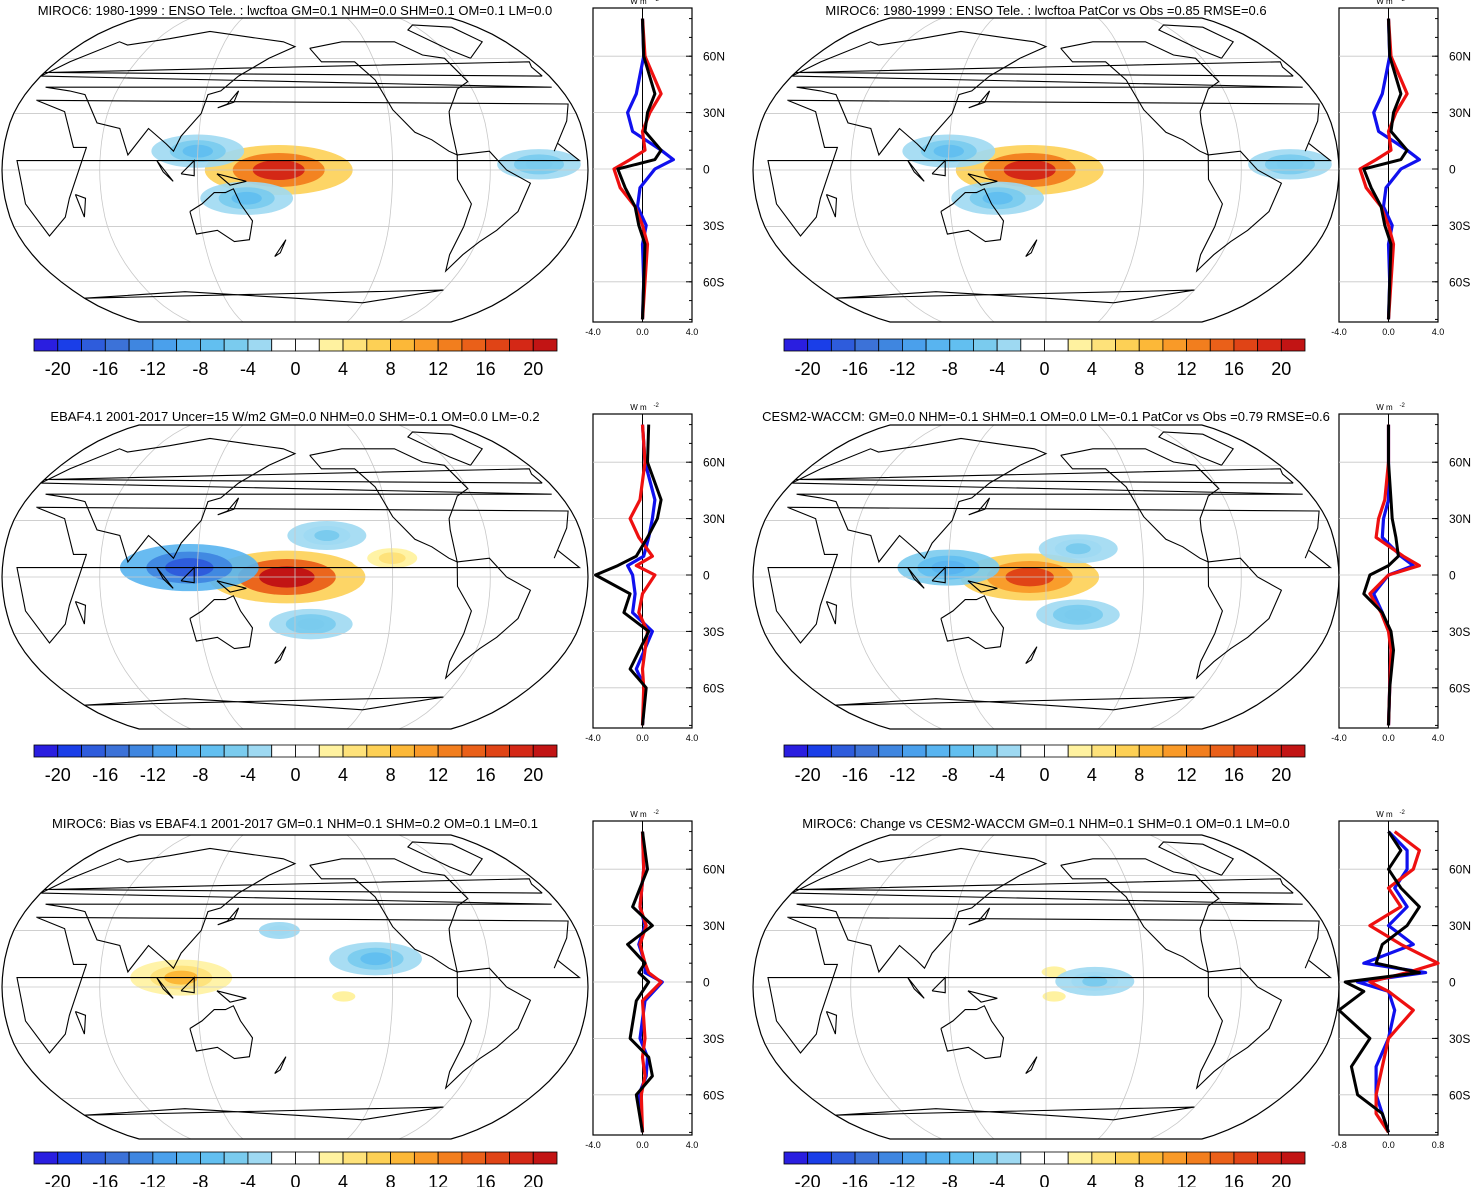  I want to click on zonal-mean-panel: 60N 30N 0 30S 60S -0.8 0.0 0.8 W m -2, so click(1401, 980).